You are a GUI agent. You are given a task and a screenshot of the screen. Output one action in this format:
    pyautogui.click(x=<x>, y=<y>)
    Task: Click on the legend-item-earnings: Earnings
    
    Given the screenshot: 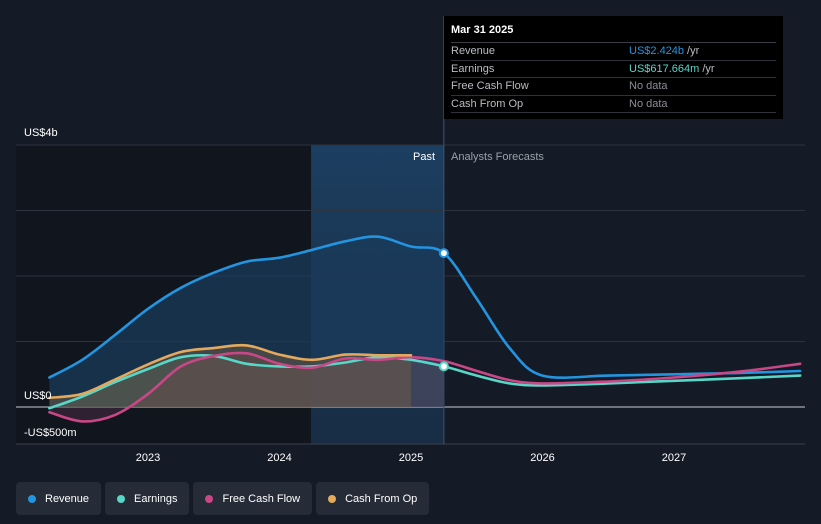 What is the action you would take?
    pyautogui.click(x=147, y=498)
    